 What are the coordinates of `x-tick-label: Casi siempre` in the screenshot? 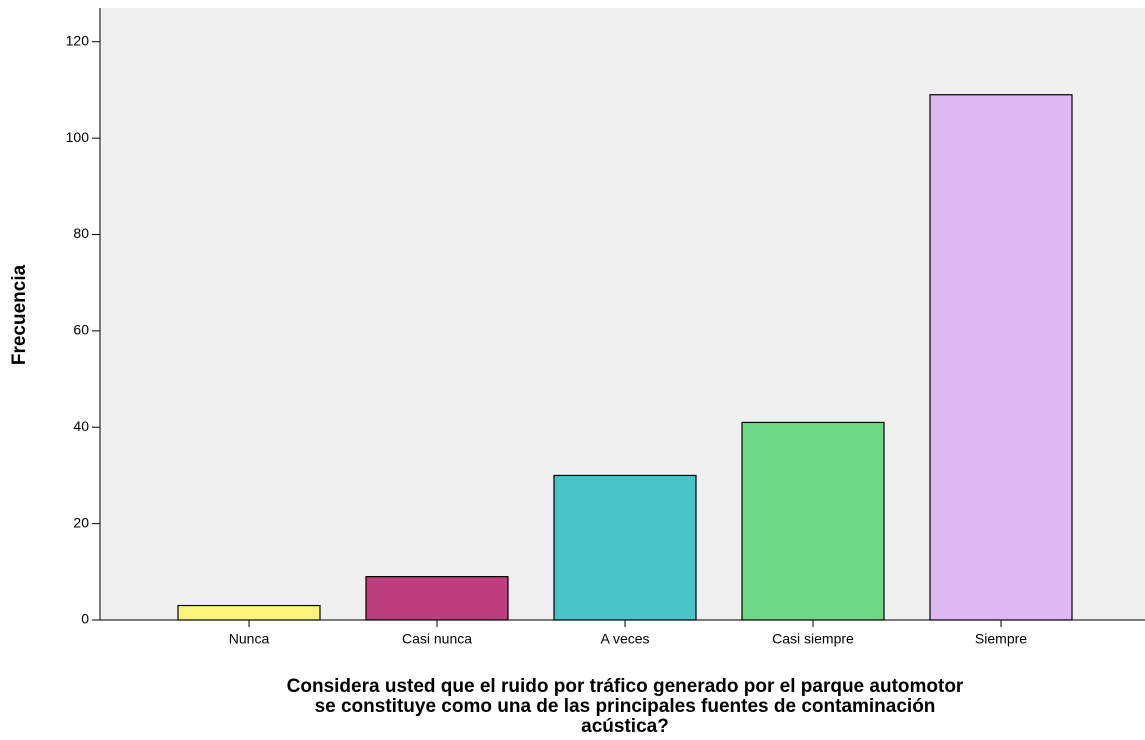 It's located at (813, 639).